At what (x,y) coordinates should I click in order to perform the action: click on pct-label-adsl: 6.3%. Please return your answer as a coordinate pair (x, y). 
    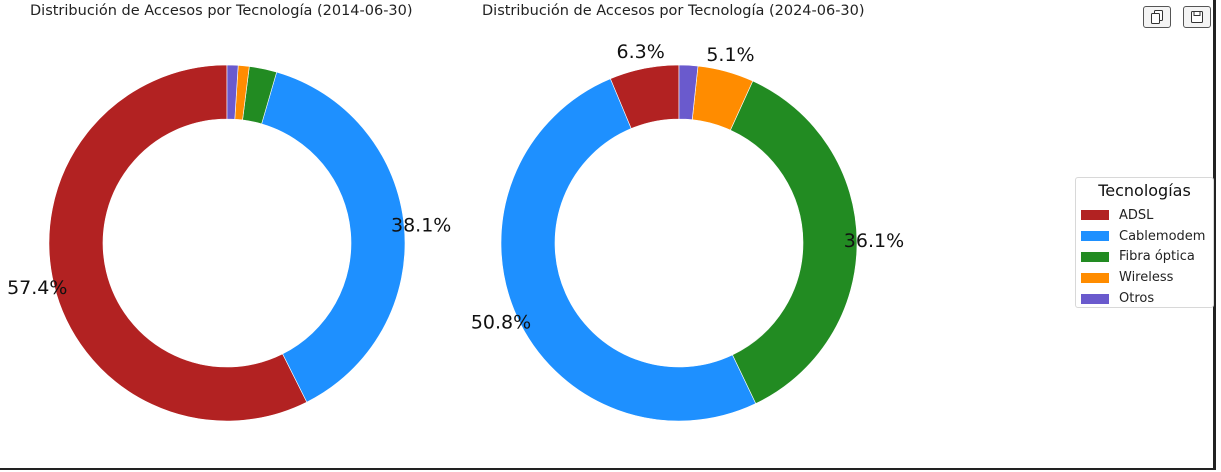
    Looking at the image, I should click on (641, 52).